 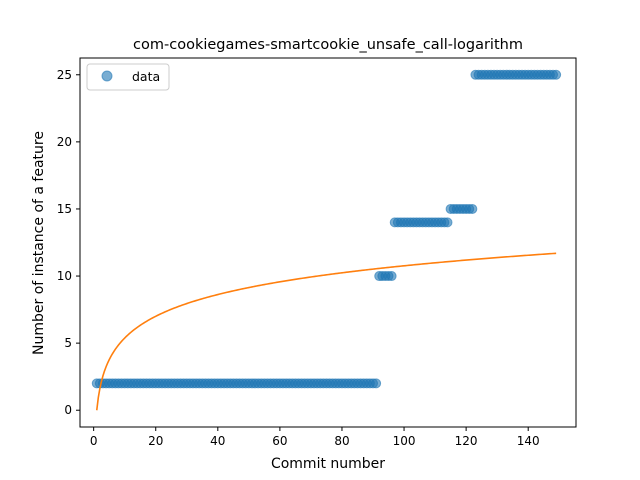 I want to click on x-axis-label: Commit number, so click(x=328, y=464).